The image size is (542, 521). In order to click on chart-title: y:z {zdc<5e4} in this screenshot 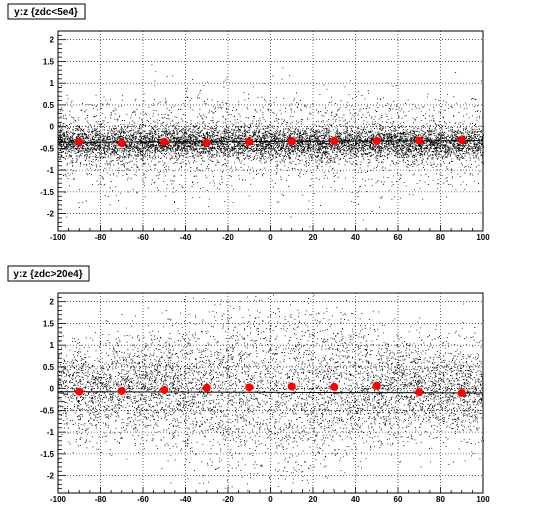, I will do `click(46, 12)`.